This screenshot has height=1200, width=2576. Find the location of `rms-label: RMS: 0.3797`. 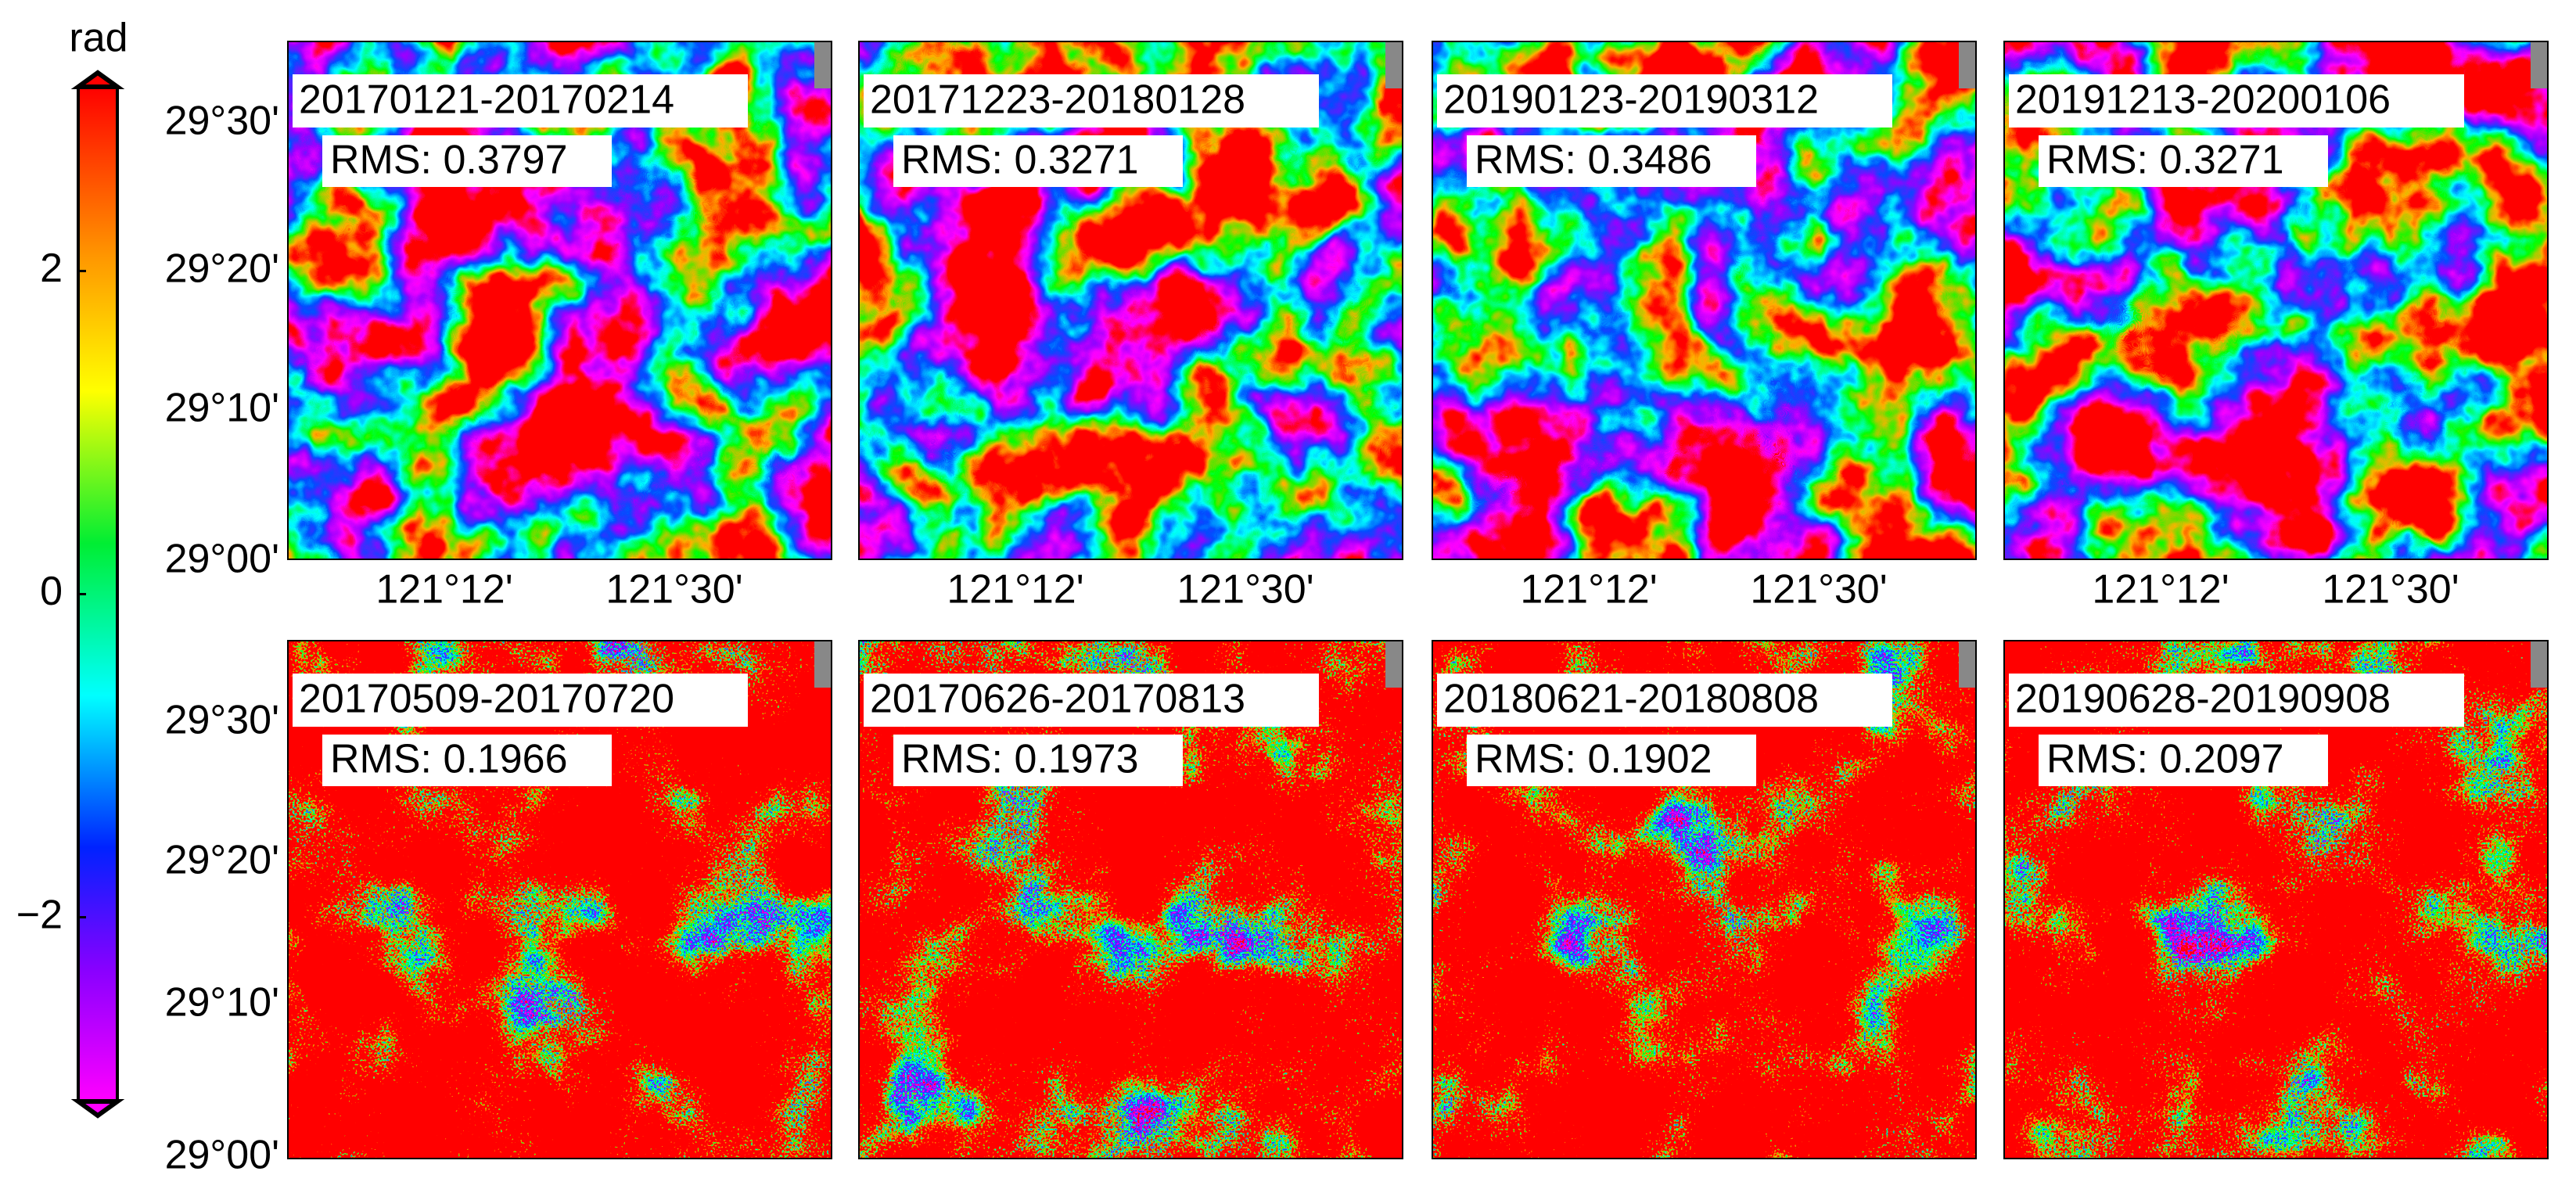

rms-label: RMS: 0.3797 is located at coordinates (449, 160).